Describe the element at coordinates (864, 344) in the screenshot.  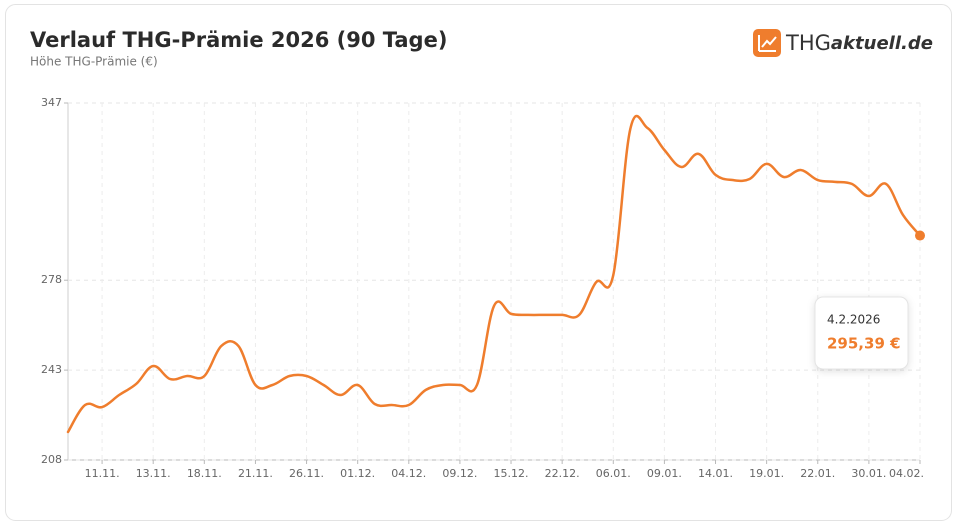
I see `tooltip-value: 295,39 €` at that location.